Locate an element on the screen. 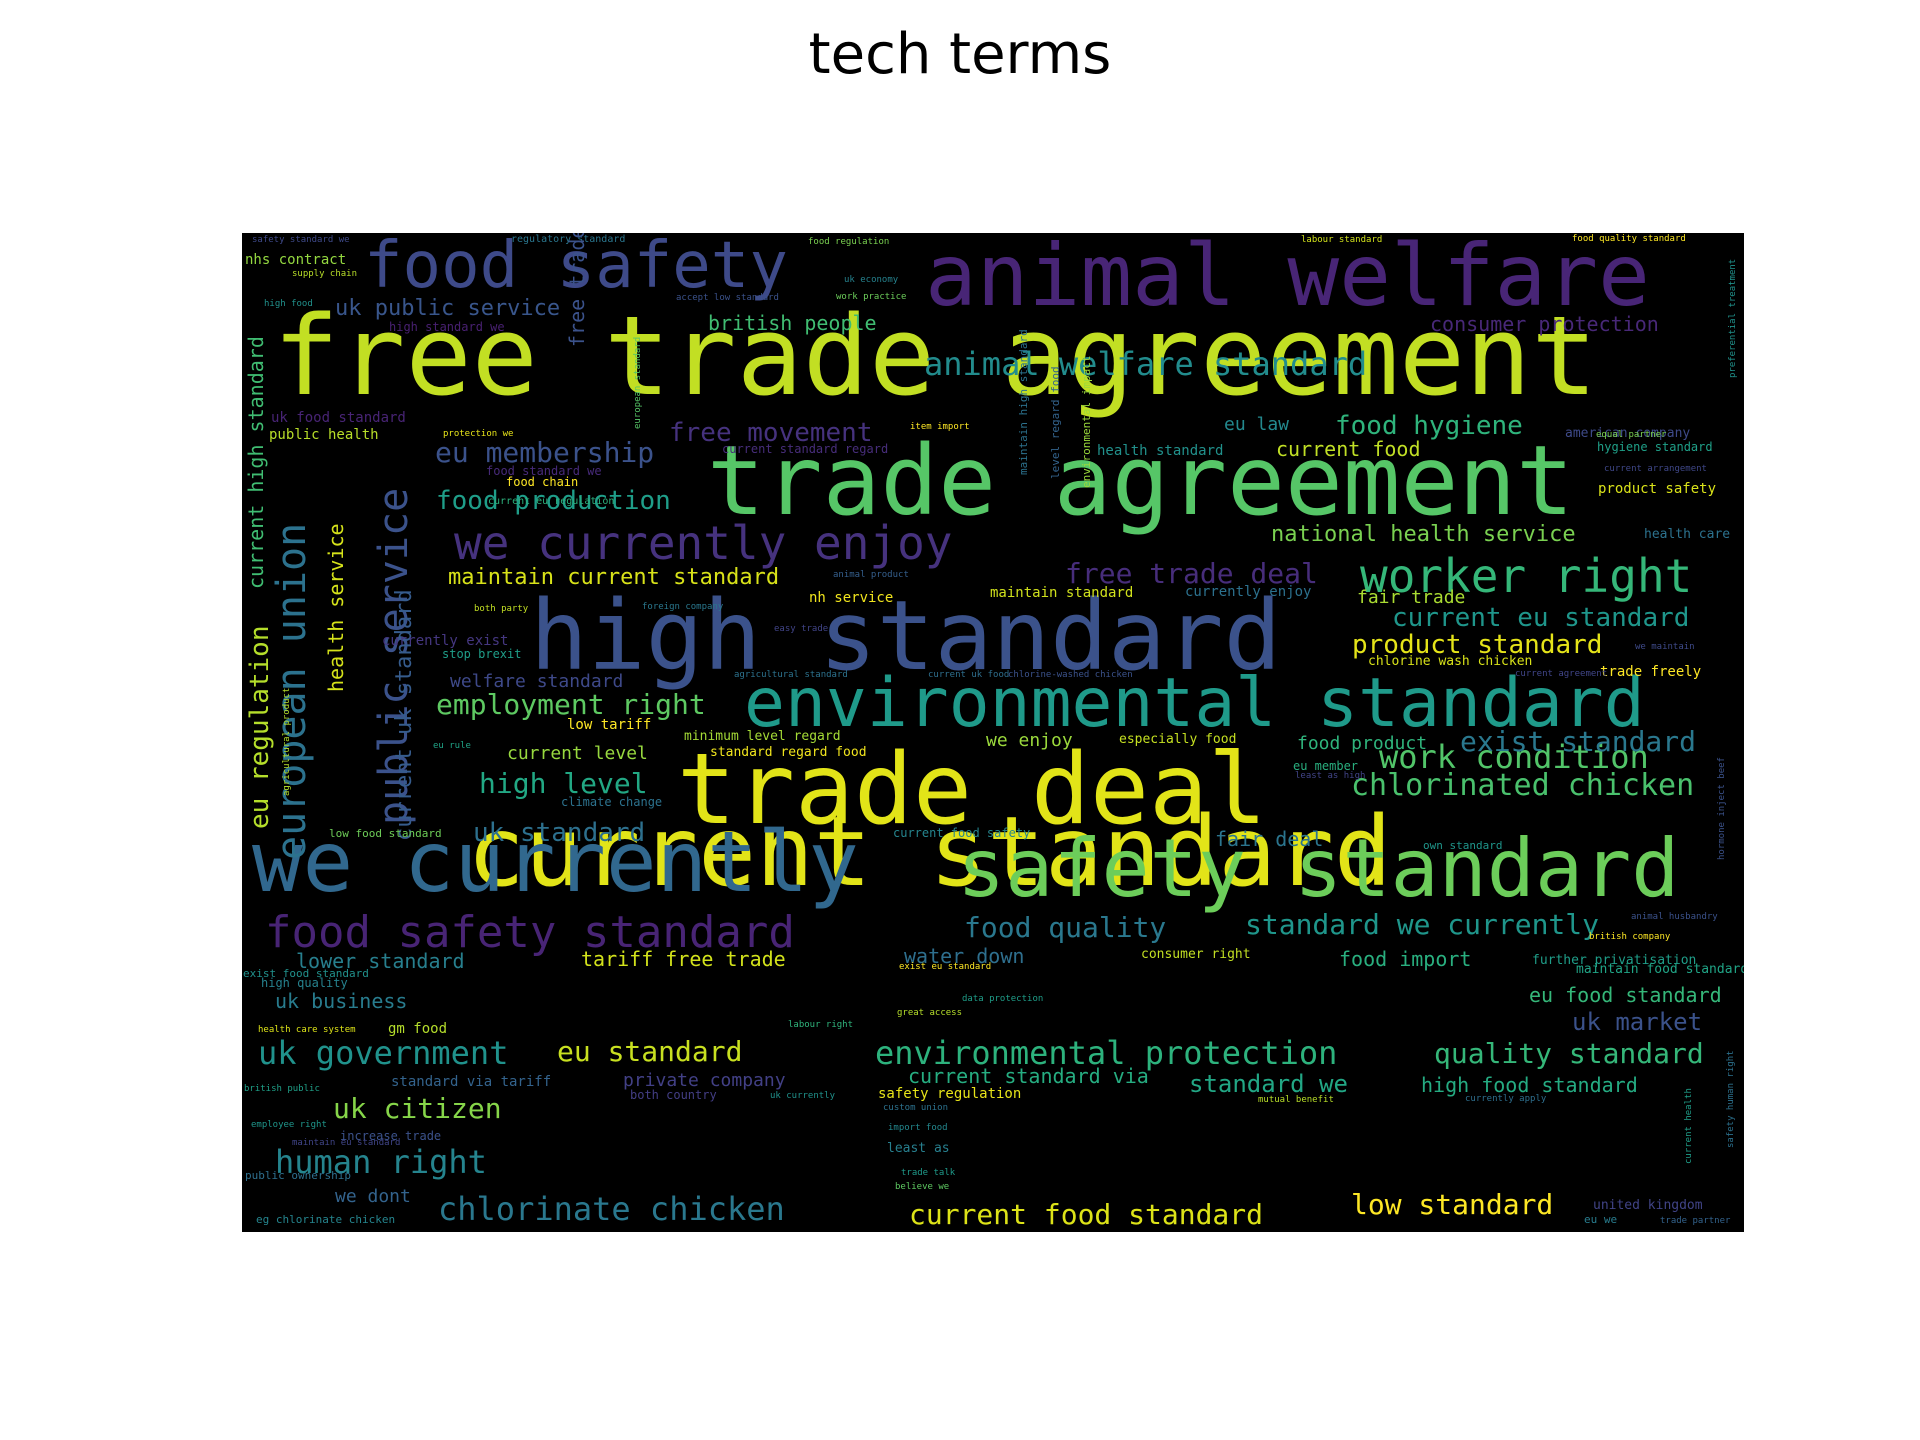  cloud-word: current food standard is located at coordinates (1086, 1214).